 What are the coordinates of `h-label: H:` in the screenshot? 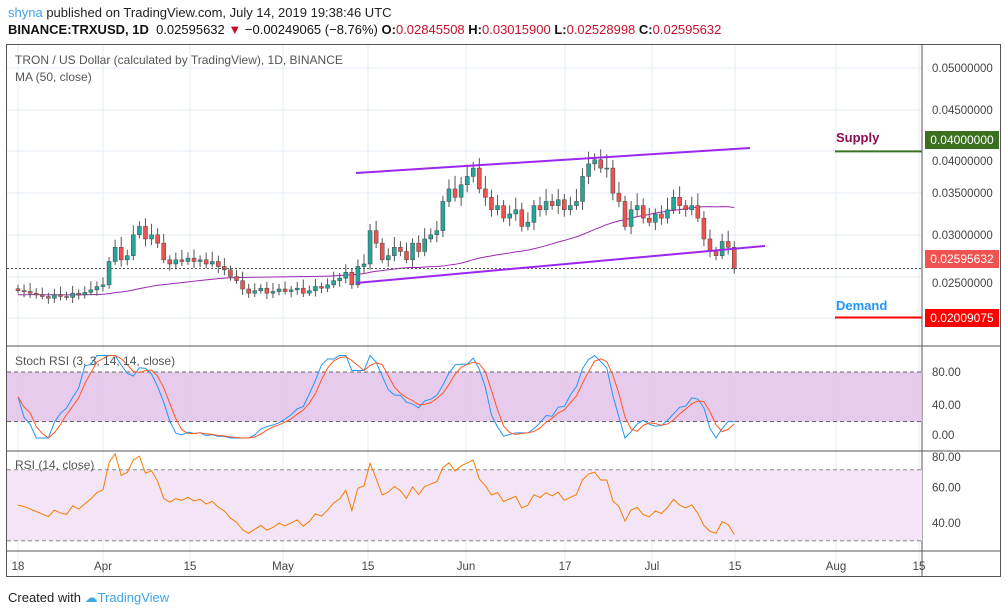 It's located at (475, 29).